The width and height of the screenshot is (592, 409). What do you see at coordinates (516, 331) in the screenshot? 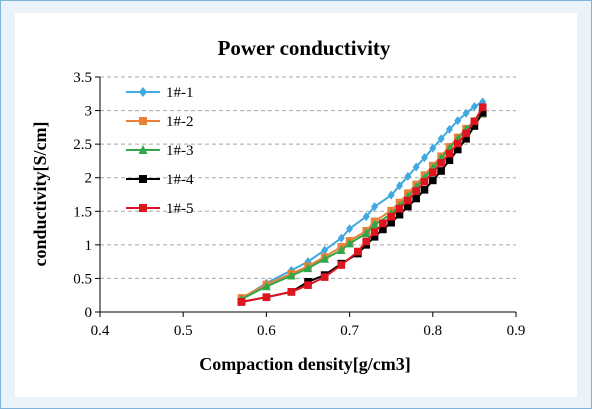
I see `x-tick-label: 0.9` at bounding box center [516, 331].